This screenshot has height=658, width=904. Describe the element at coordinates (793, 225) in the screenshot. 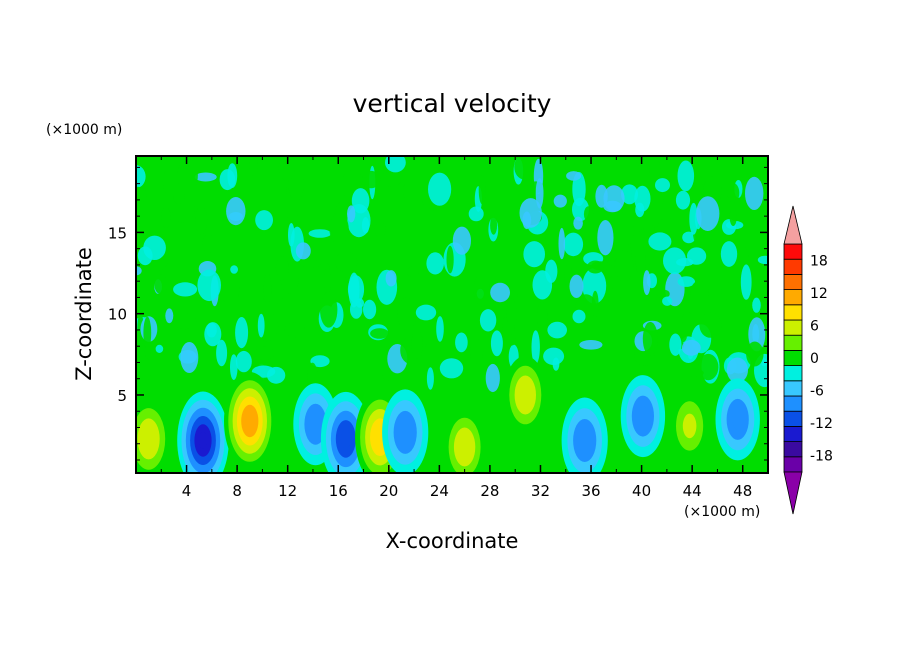

I see `colorbar-extend-high` at that location.